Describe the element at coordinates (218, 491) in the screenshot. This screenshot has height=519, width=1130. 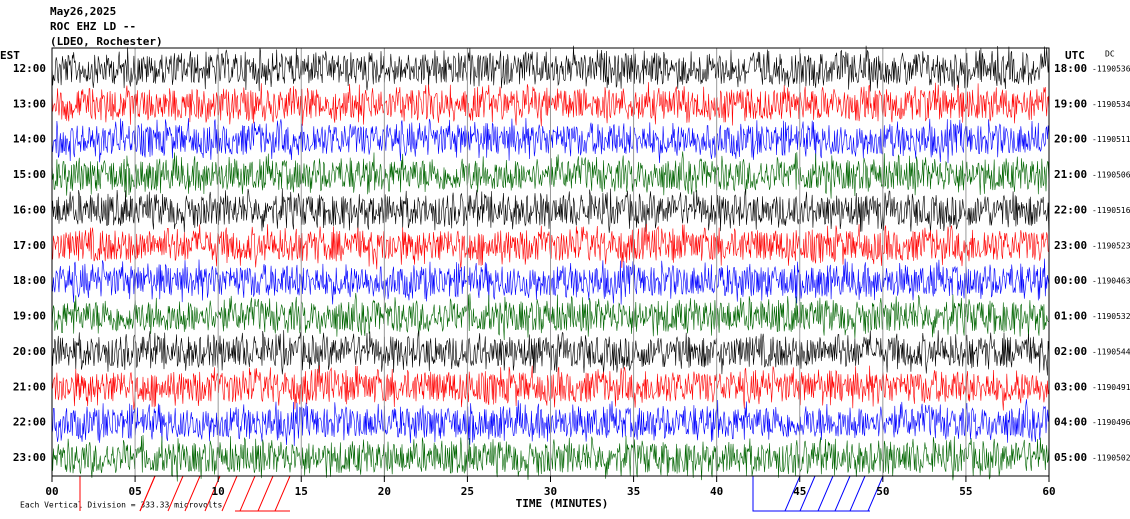
I see `x-tick-label: 10` at that location.